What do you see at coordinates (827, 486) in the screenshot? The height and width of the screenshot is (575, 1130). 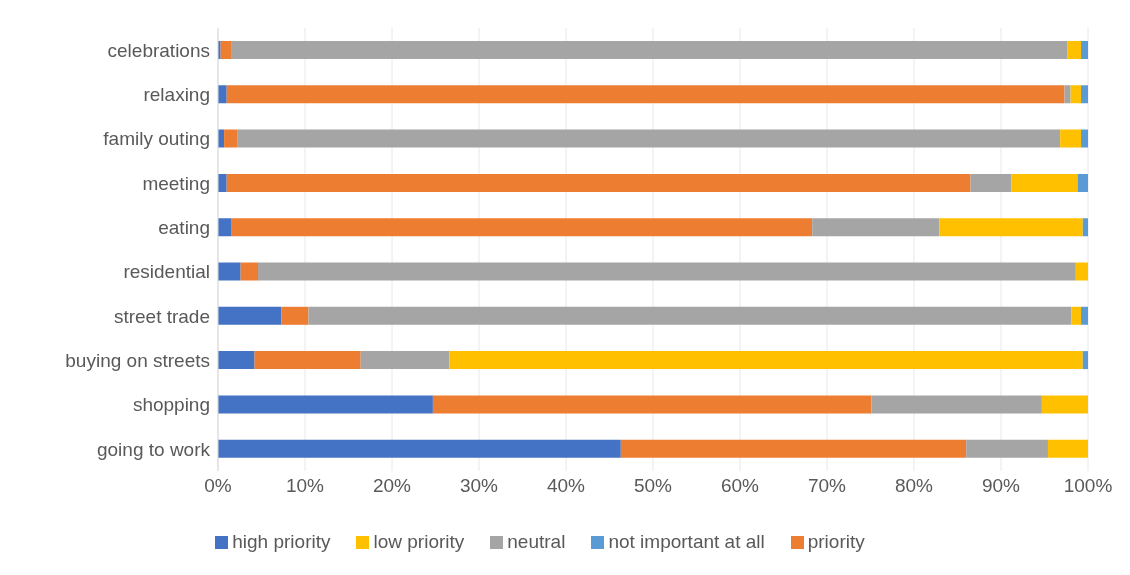 I see `x-tick-label: 70%` at bounding box center [827, 486].